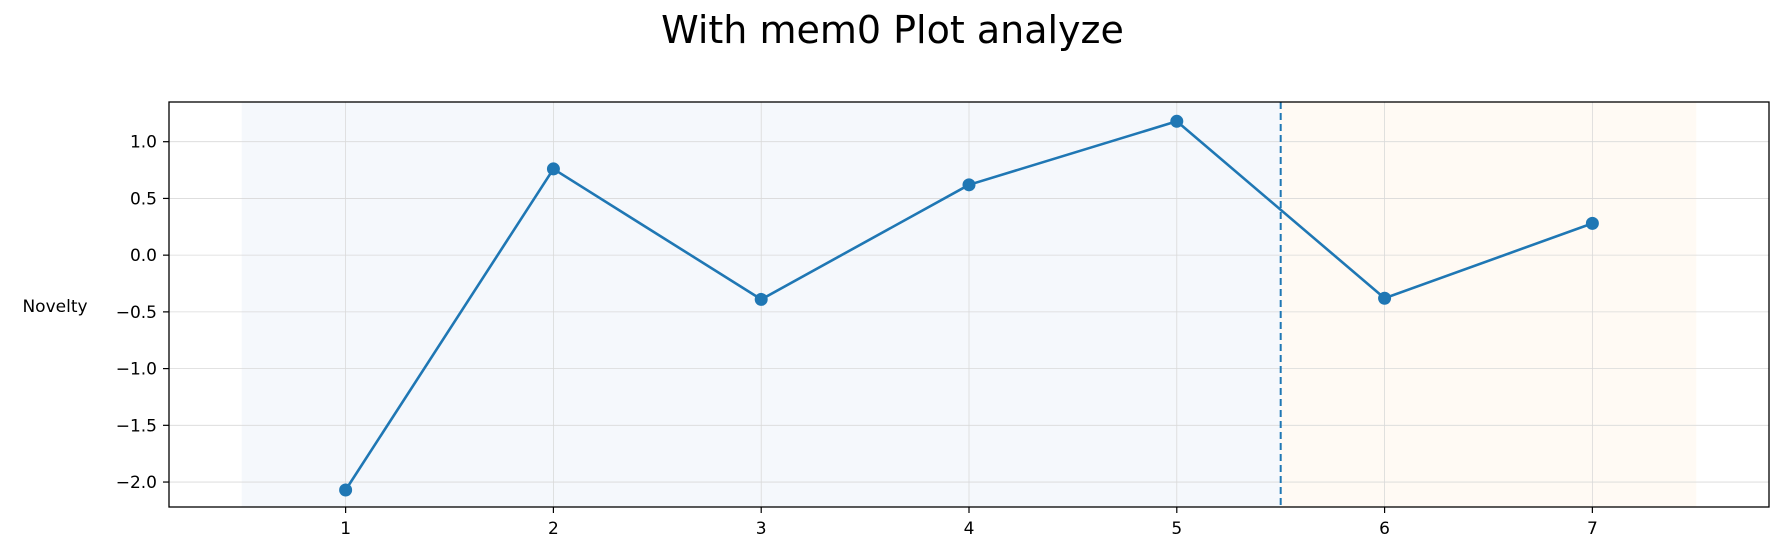 Image resolution: width=1785 pixels, height=558 pixels. What do you see at coordinates (892, 30) in the screenshot?
I see `chart-title: With mem0 Plot analyze` at bounding box center [892, 30].